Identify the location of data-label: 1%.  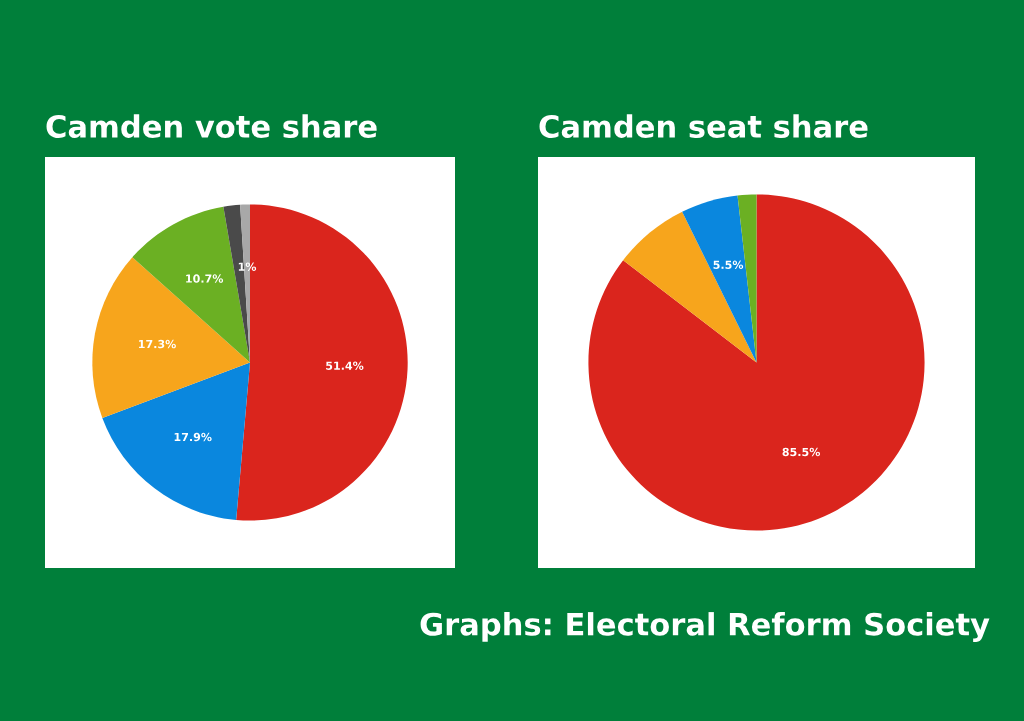
(247, 266).